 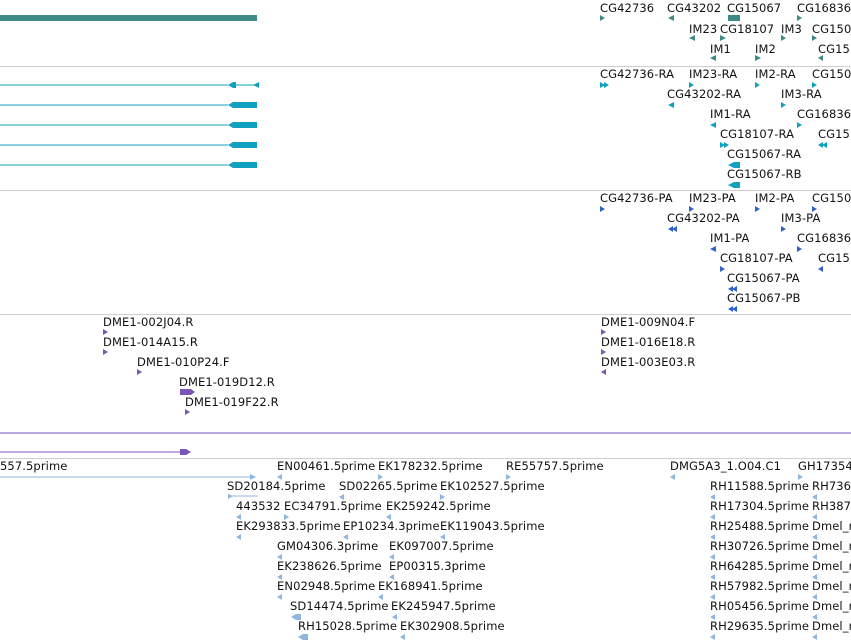 I want to click on est-label: EP00315.3prime, so click(x=437, y=566).